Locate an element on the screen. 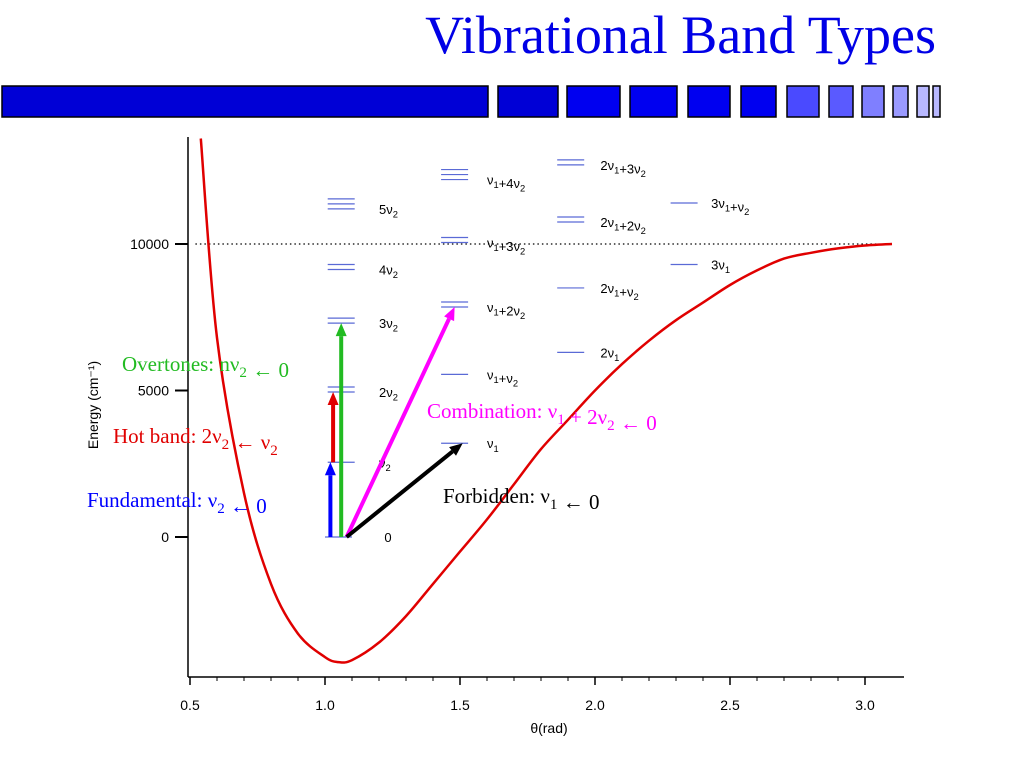  energy-level-label: ν1+4ν2 is located at coordinates (506, 183).